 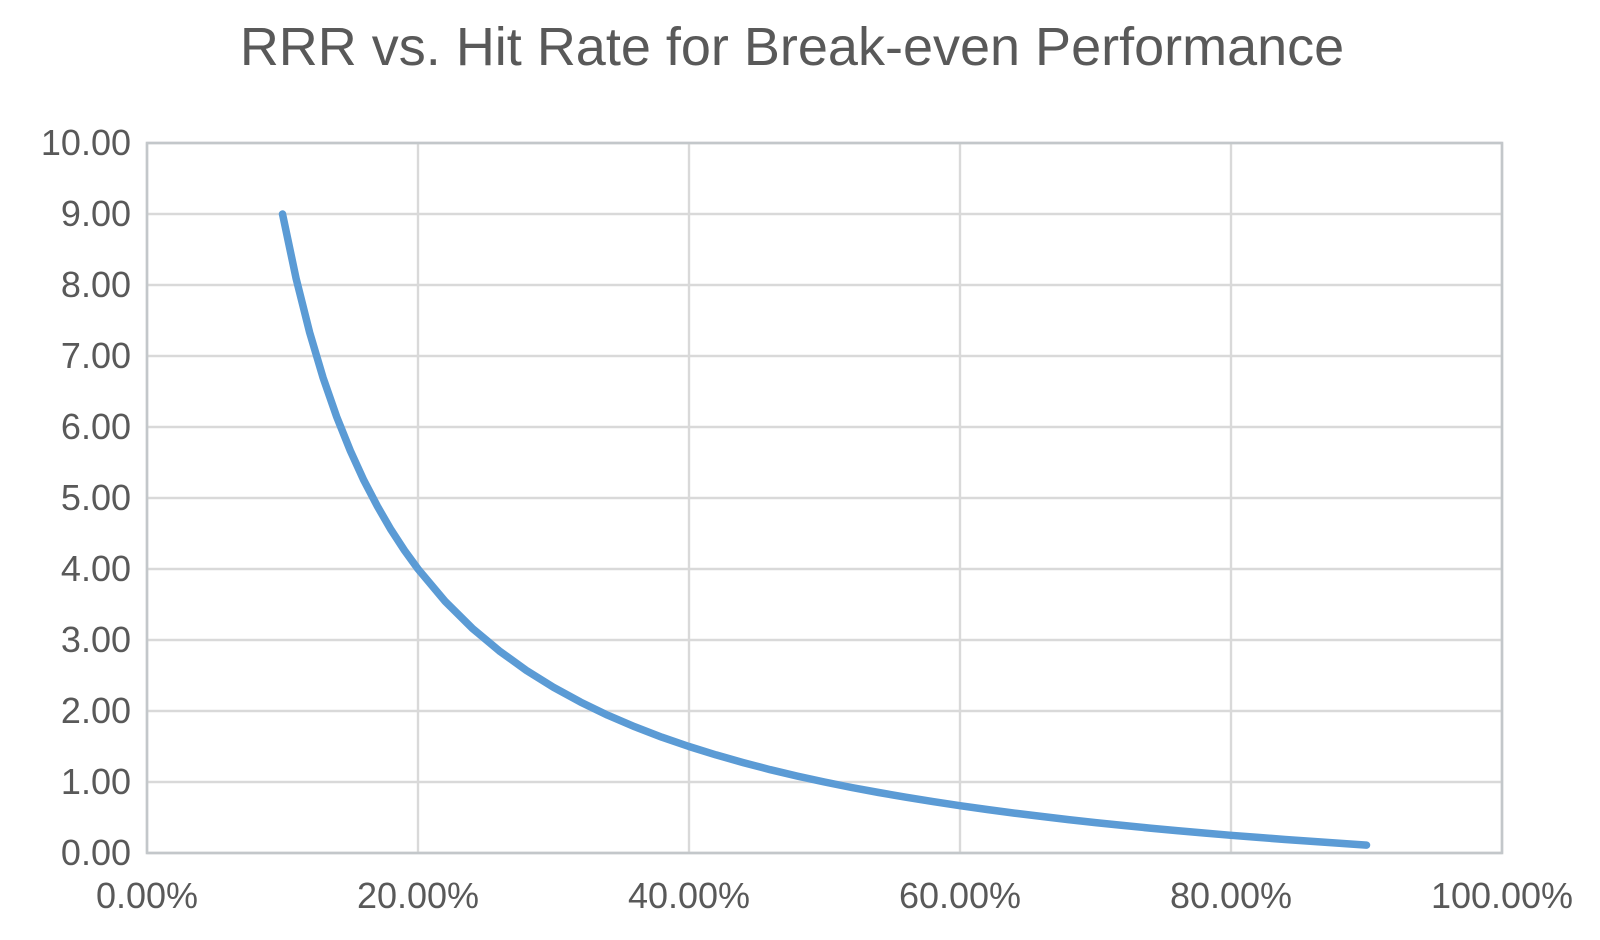 I want to click on x-axis-tick-label: 0.00%, so click(x=147, y=895).